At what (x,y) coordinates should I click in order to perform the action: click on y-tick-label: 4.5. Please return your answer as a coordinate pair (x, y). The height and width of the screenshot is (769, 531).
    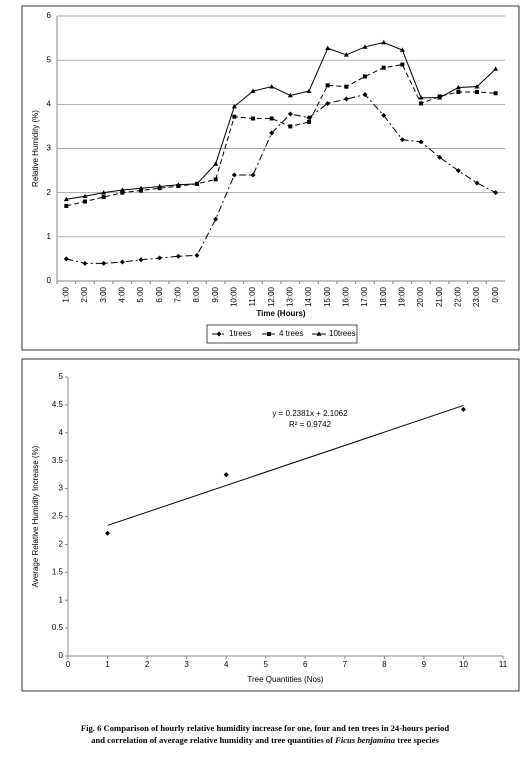
    Looking at the image, I should click on (58, 404).